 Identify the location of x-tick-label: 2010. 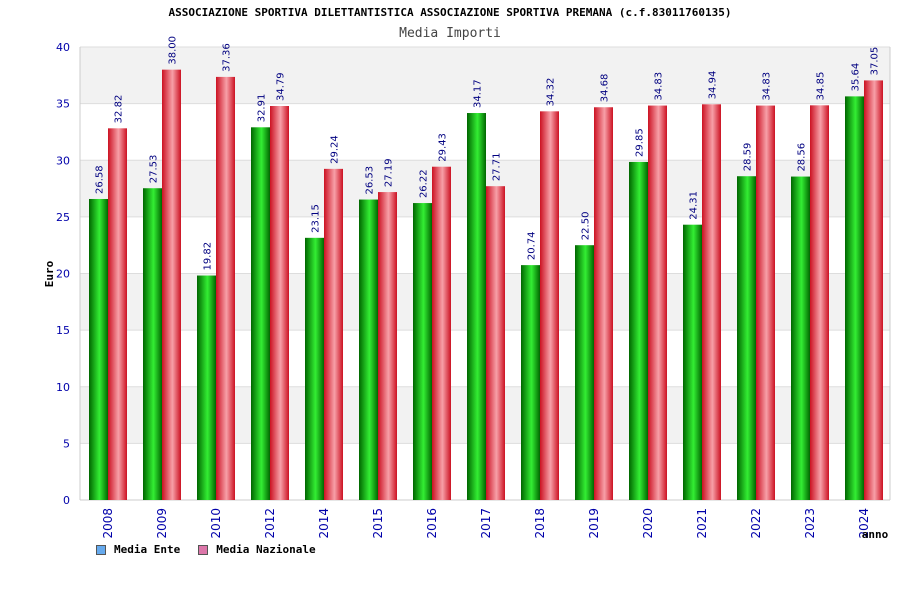
(216, 523).